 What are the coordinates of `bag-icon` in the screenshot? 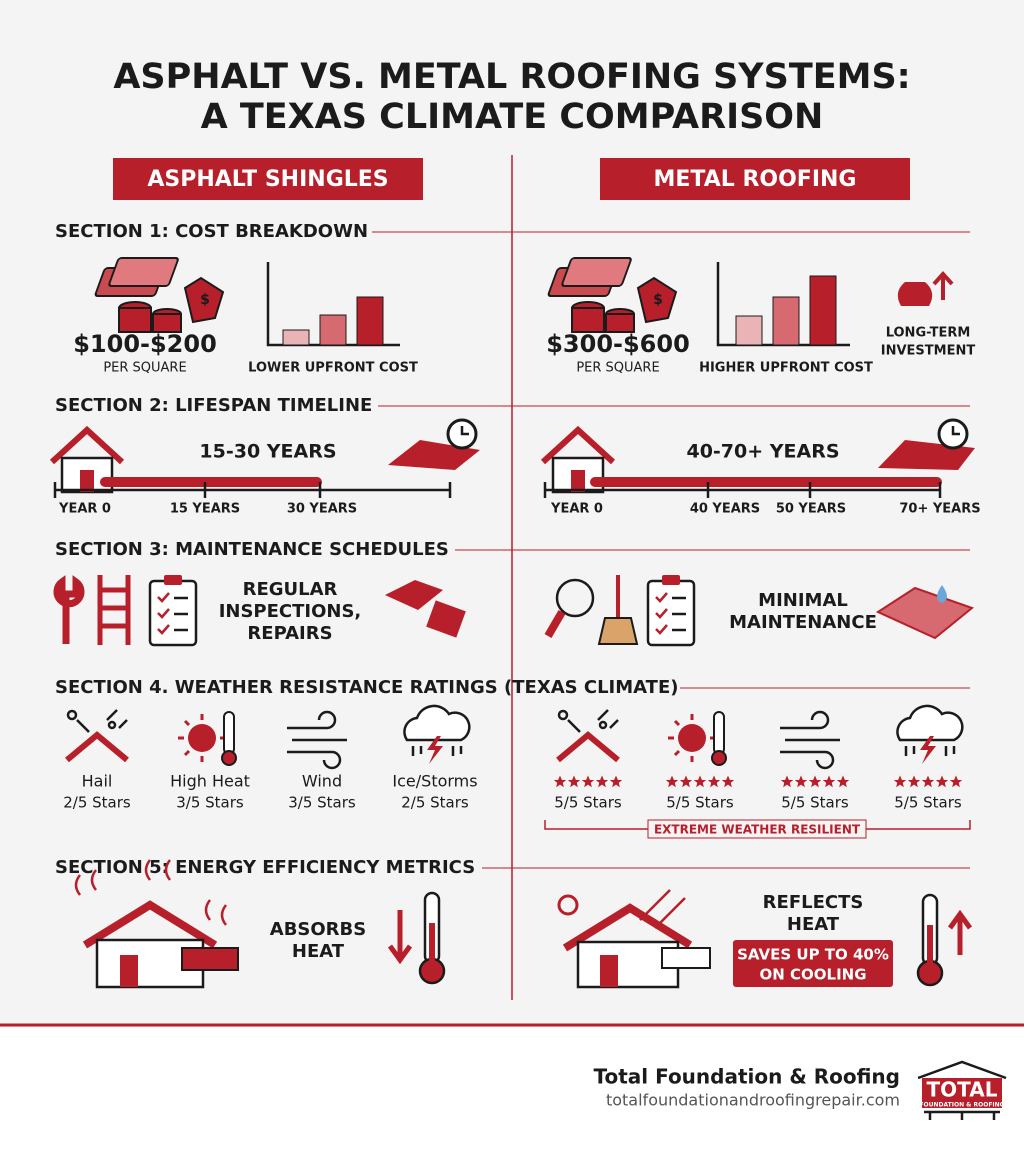 It's located at (915, 294).